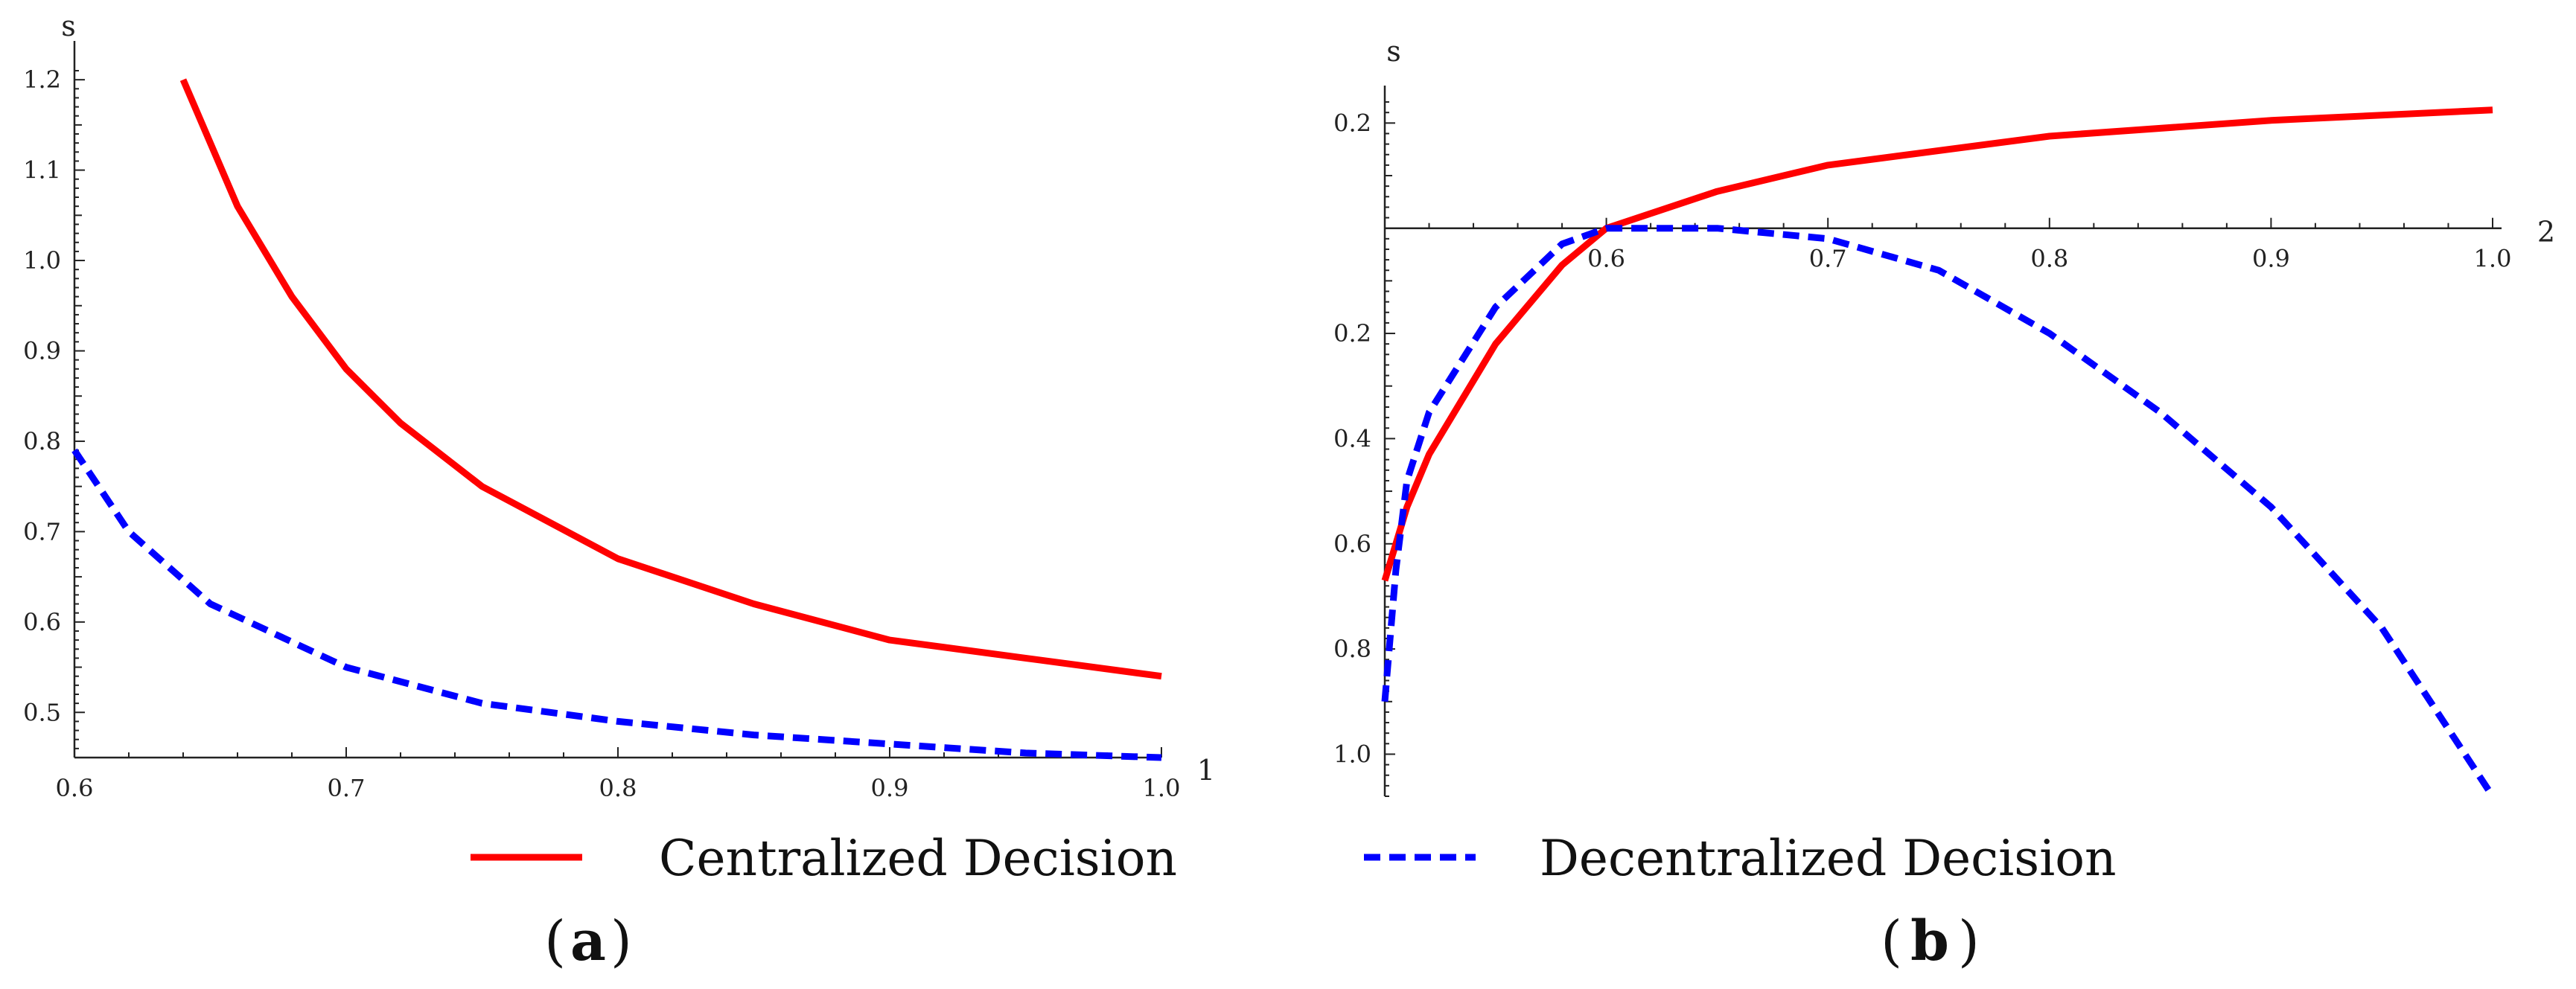  What do you see at coordinates (616, 604) in the screenshot?
I see `series-line-decentralized` at bounding box center [616, 604].